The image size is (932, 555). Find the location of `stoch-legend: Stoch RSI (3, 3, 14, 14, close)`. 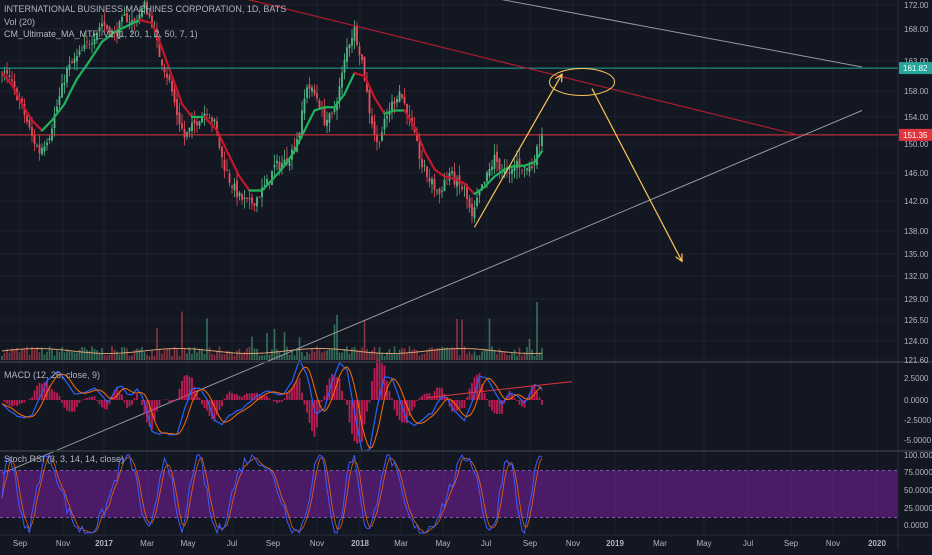

stoch-legend: Stoch RSI (3, 3, 14, 14, close) is located at coordinates (64, 459).